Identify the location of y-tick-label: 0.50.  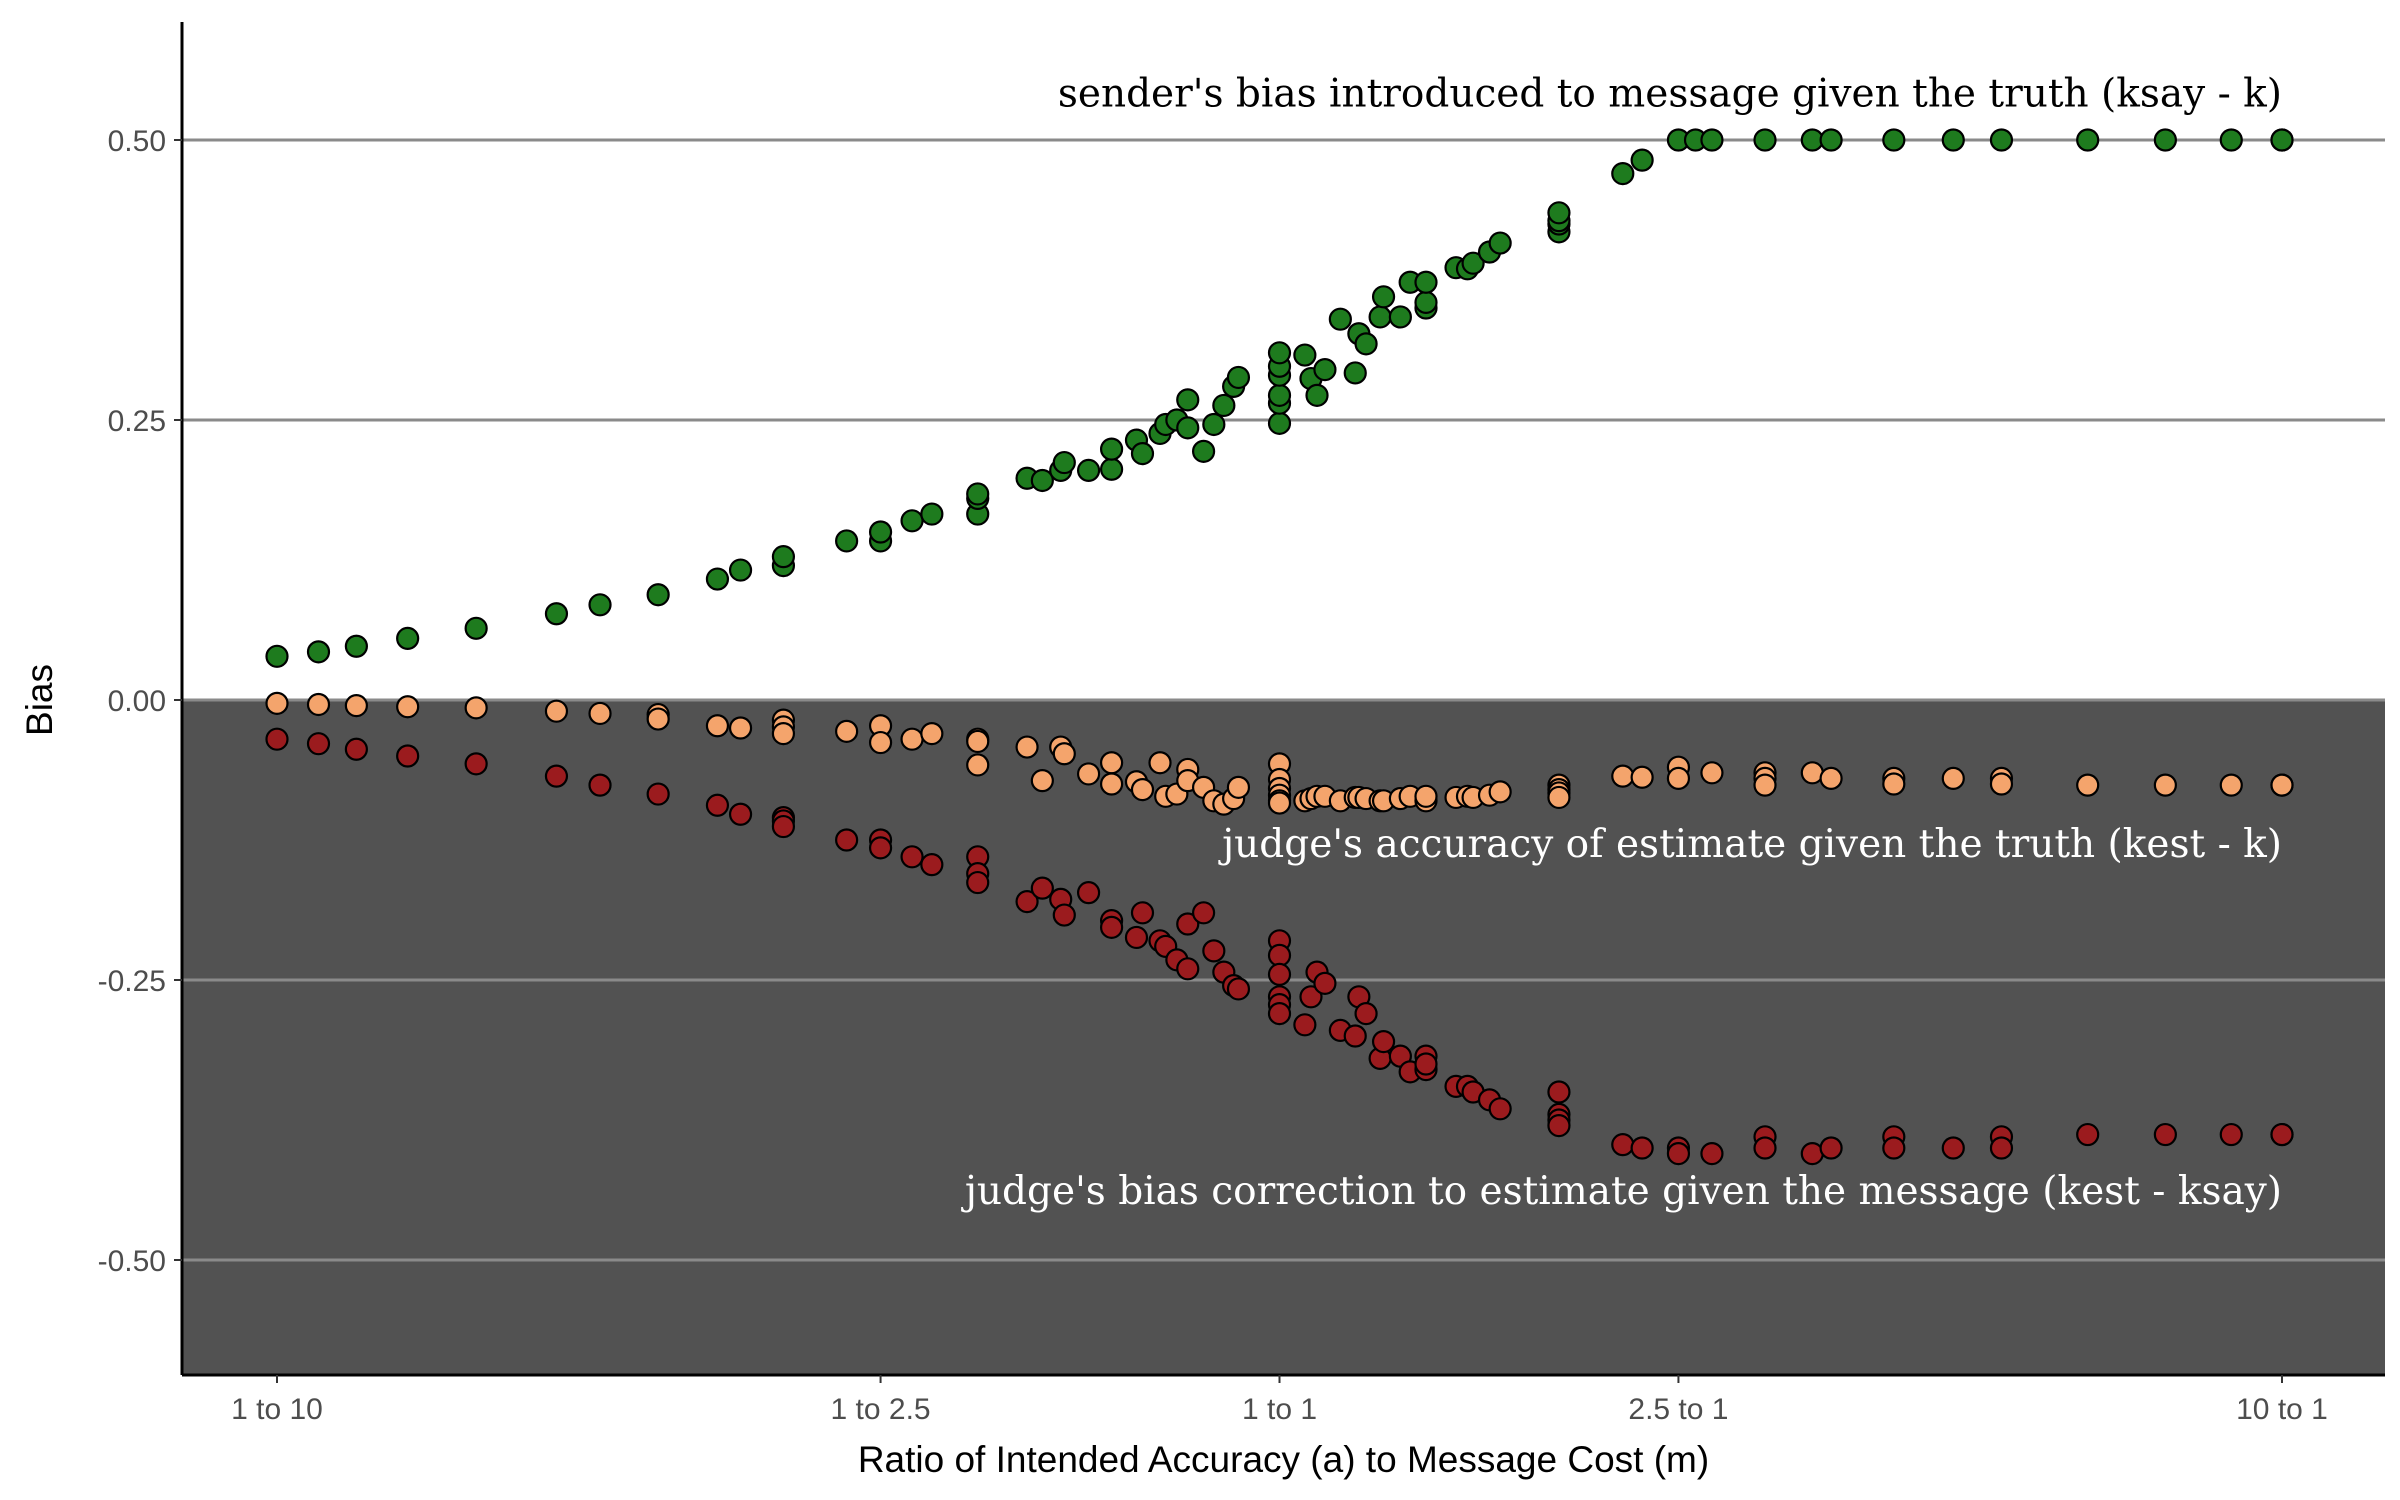
(137, 141).